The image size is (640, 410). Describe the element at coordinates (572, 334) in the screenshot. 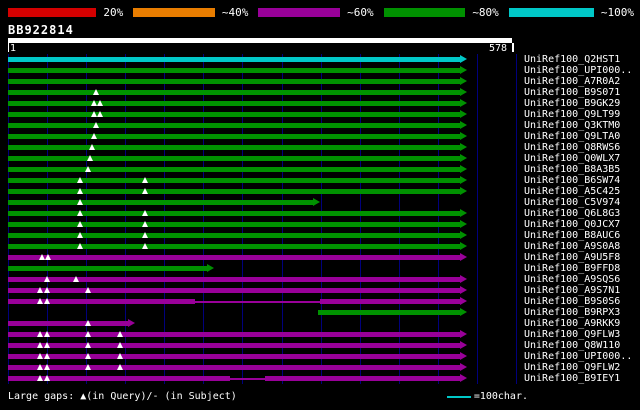

I see `hit-label: UniRef100_Q9FLW3` at that location.